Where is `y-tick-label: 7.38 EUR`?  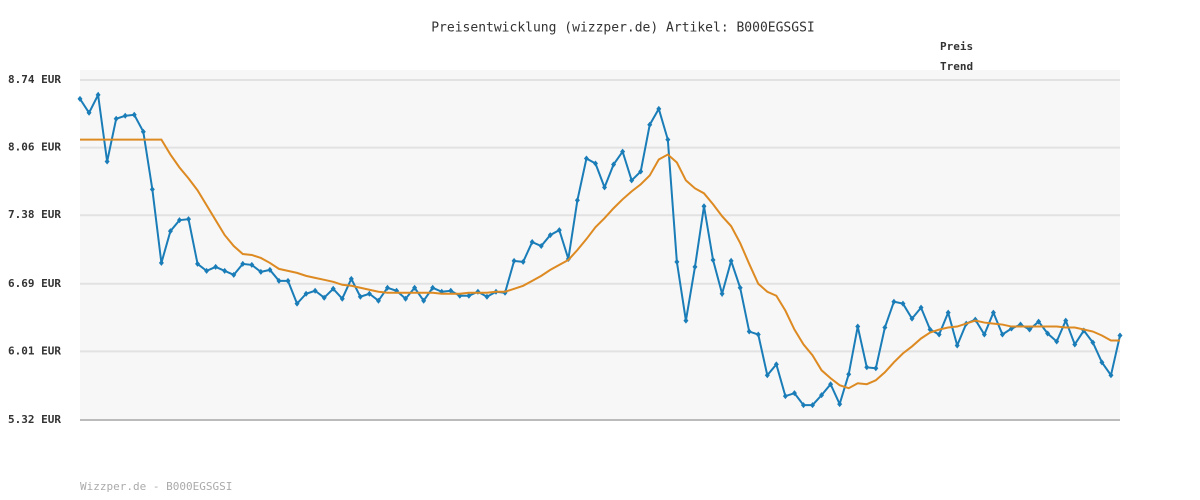 y-tick-label: 7.38 EUR is located at coordinates (34, 214).